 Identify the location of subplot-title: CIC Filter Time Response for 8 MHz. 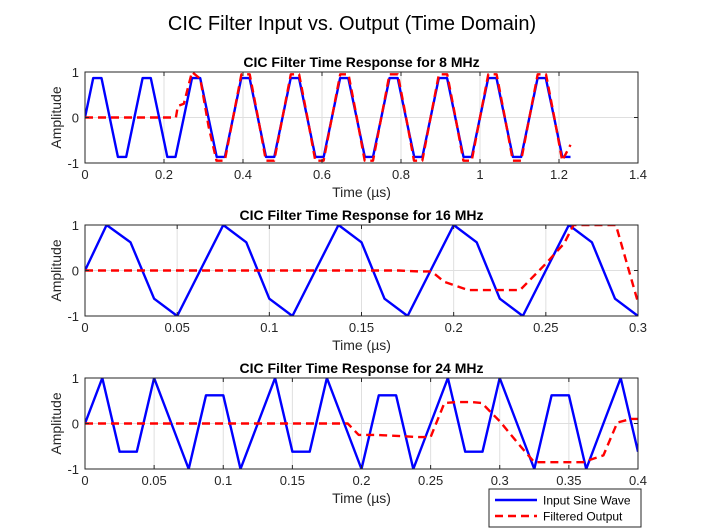
(361, 62).